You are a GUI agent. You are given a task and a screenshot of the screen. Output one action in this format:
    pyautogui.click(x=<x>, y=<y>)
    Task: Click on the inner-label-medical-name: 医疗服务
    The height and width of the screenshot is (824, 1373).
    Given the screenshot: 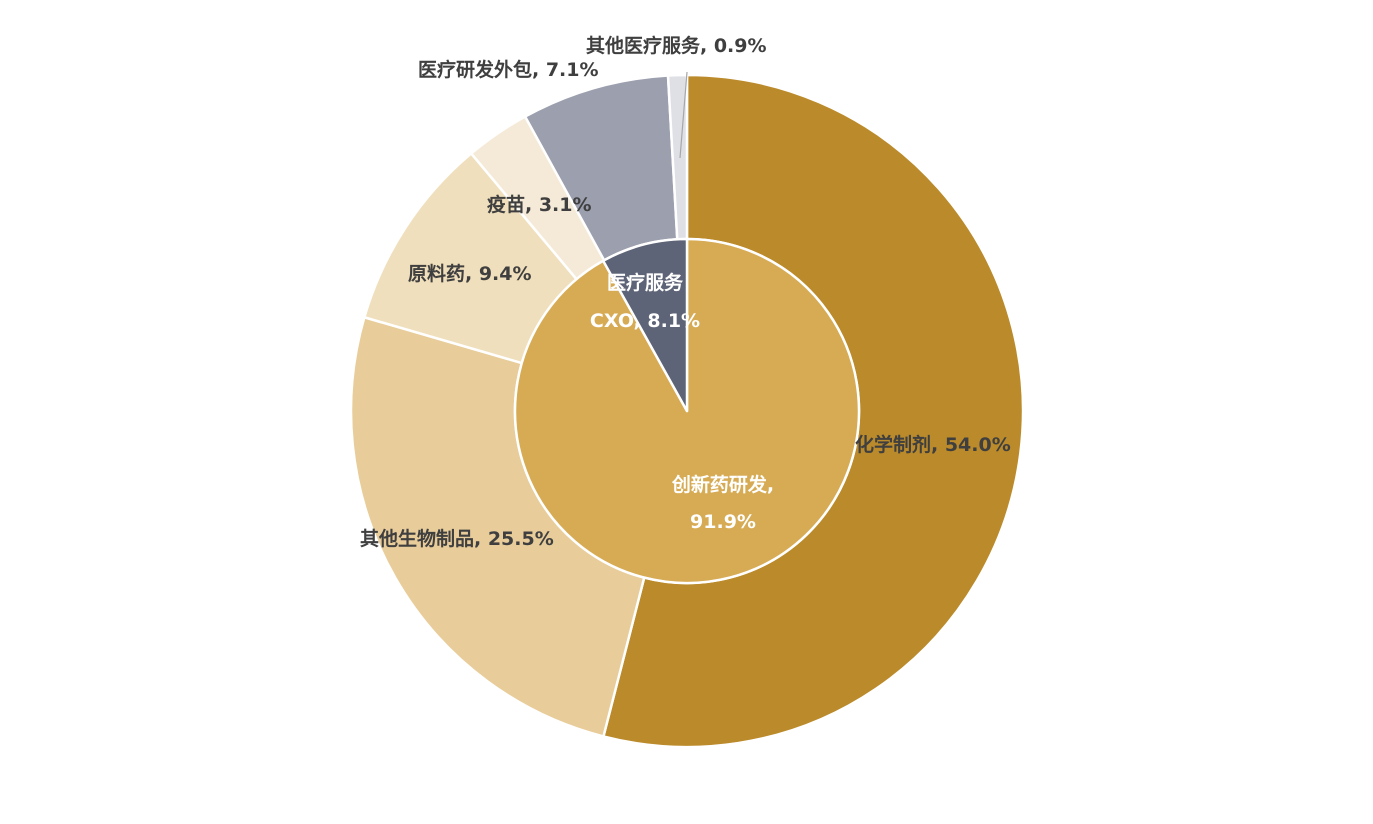 What is the action you would take?
    pyautogui.click(x=645, y=282)
    